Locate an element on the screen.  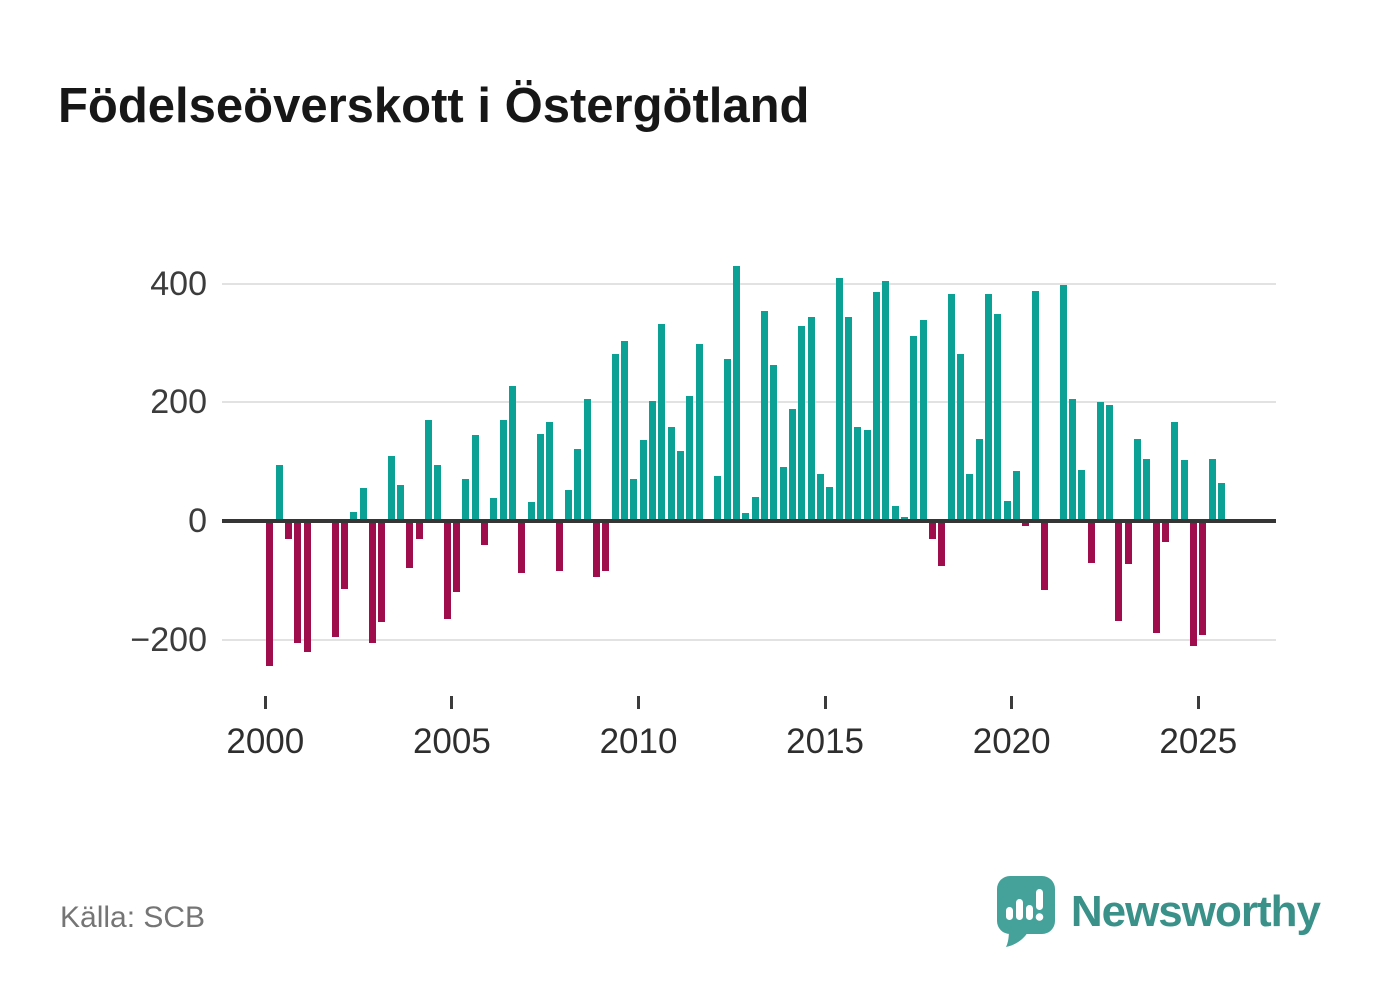
x-axis-tick-2020 is located at coordinates (1012, 702).